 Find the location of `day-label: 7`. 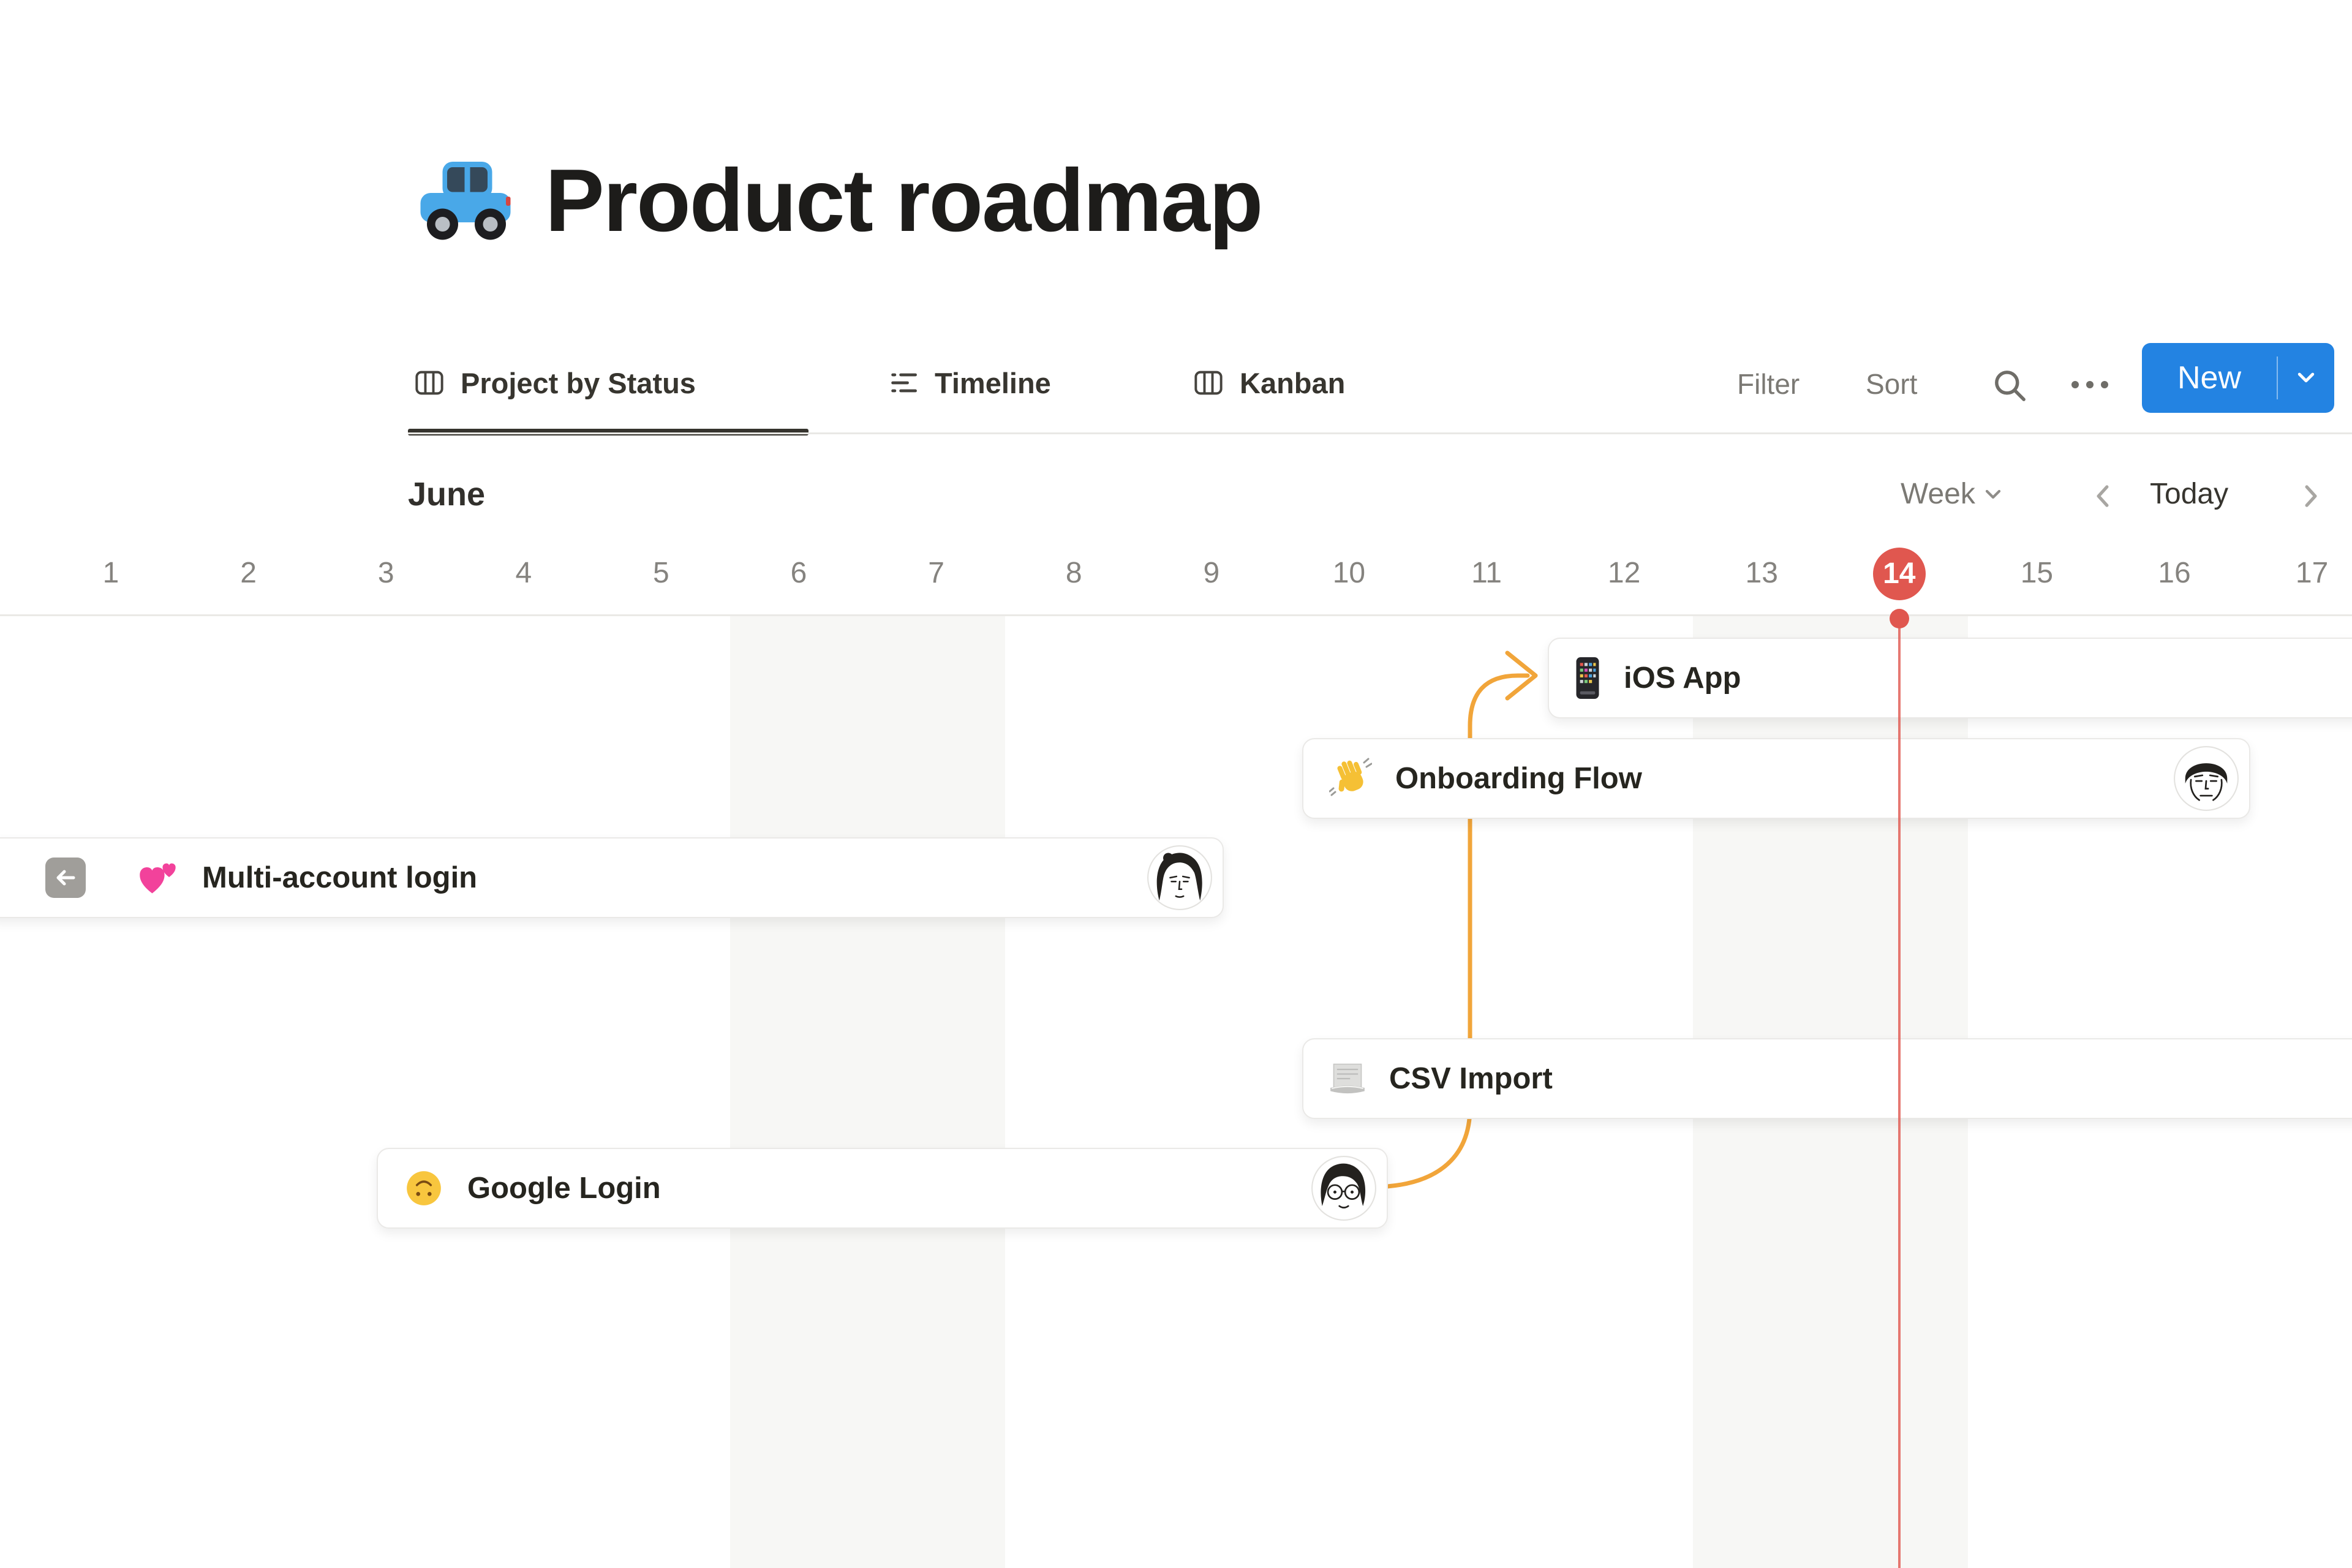

day-label: 7 is located at coordinates (936, 573).